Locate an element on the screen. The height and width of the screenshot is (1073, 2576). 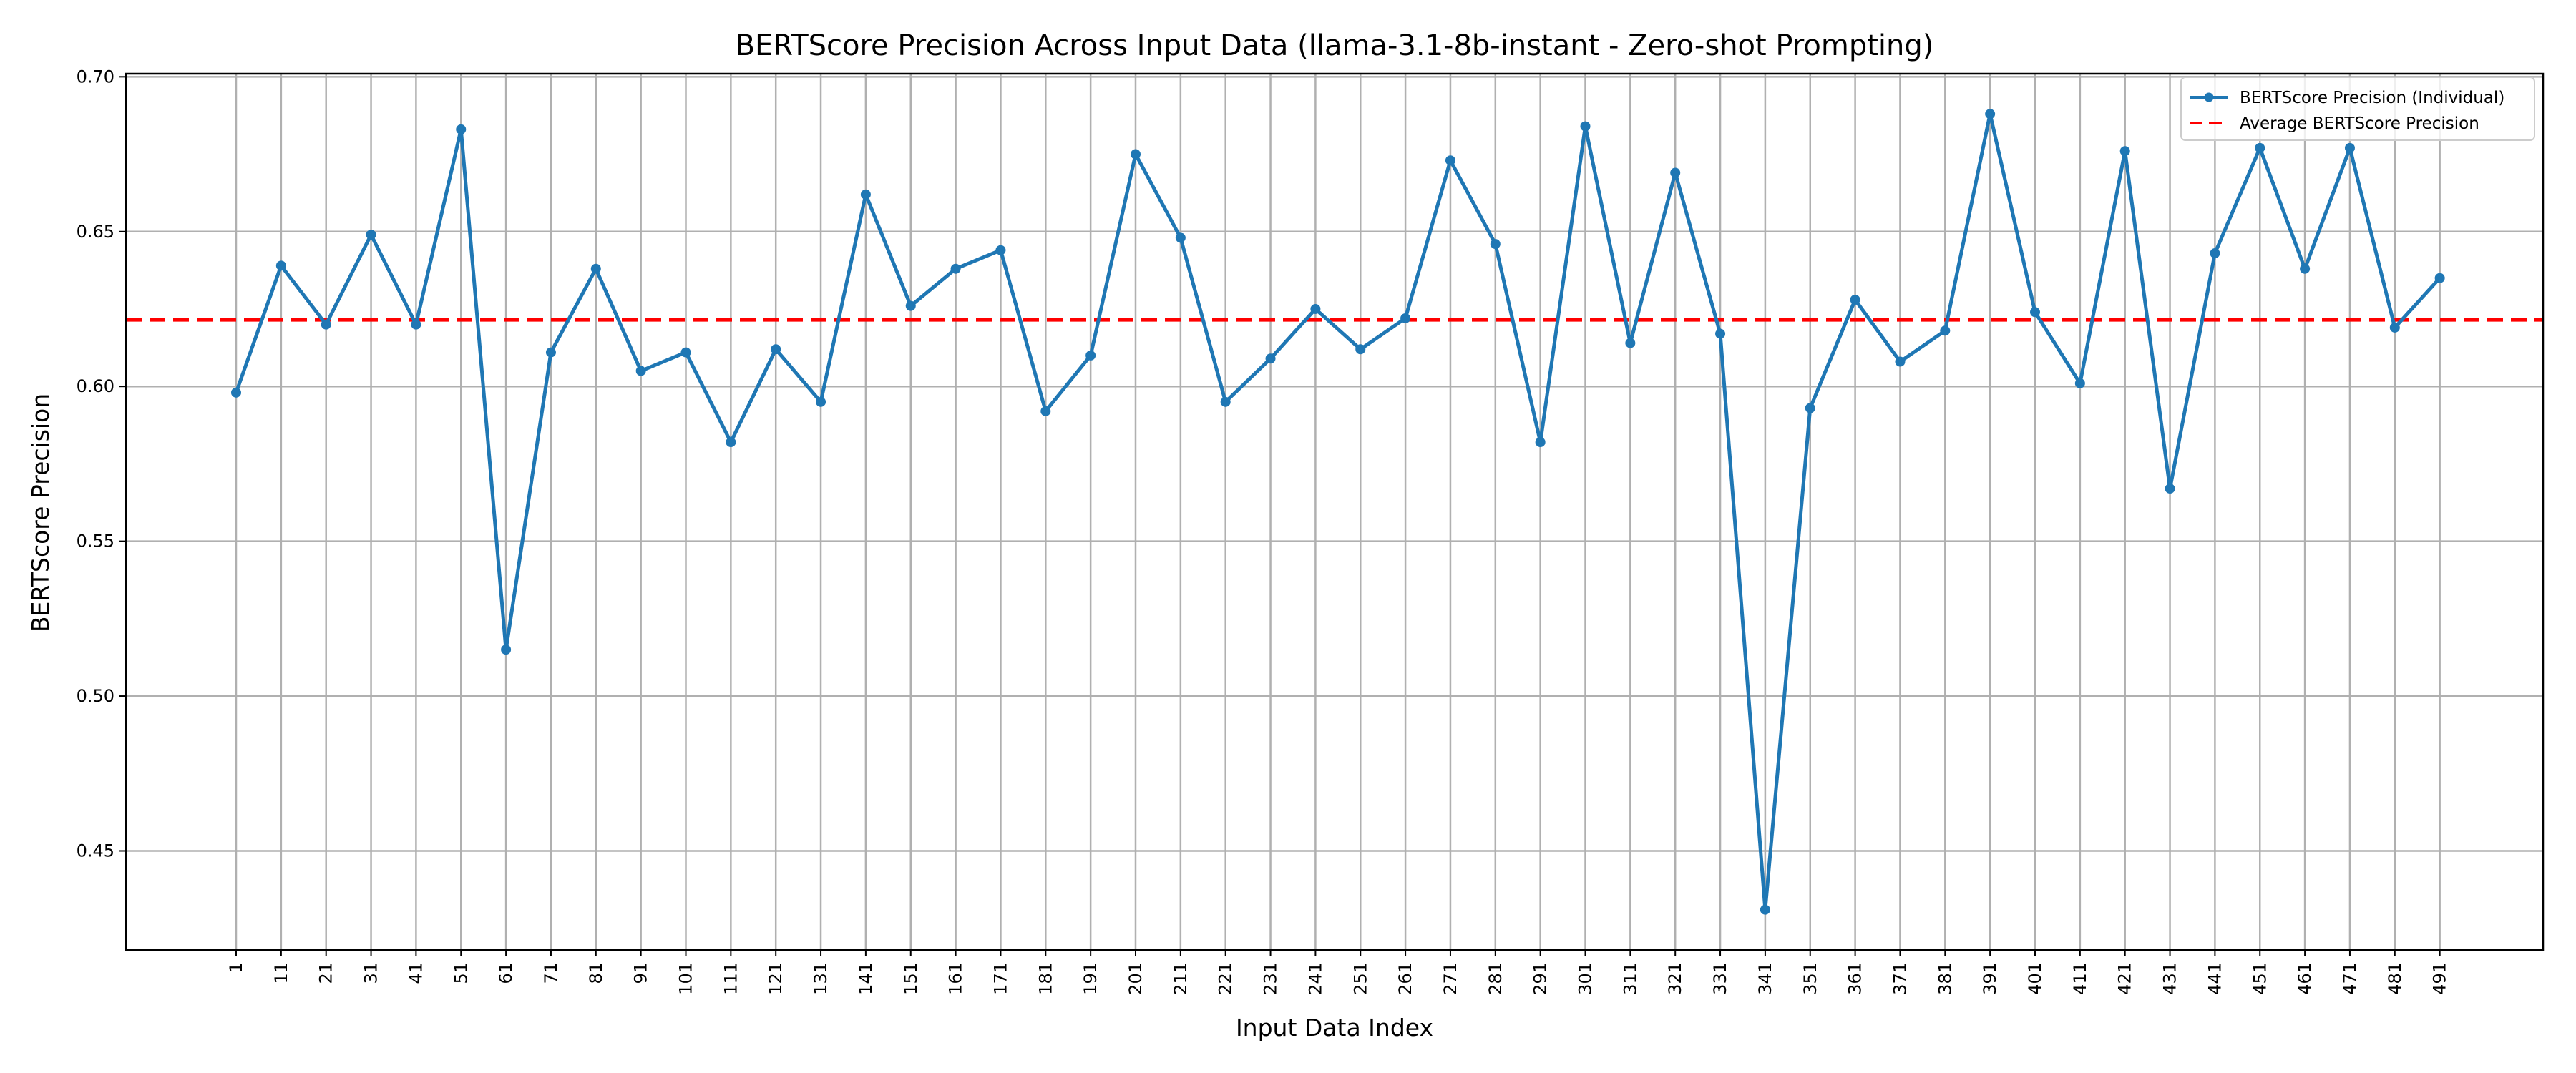
x-tick-label: 451 is located at coordinates (2260, 979).